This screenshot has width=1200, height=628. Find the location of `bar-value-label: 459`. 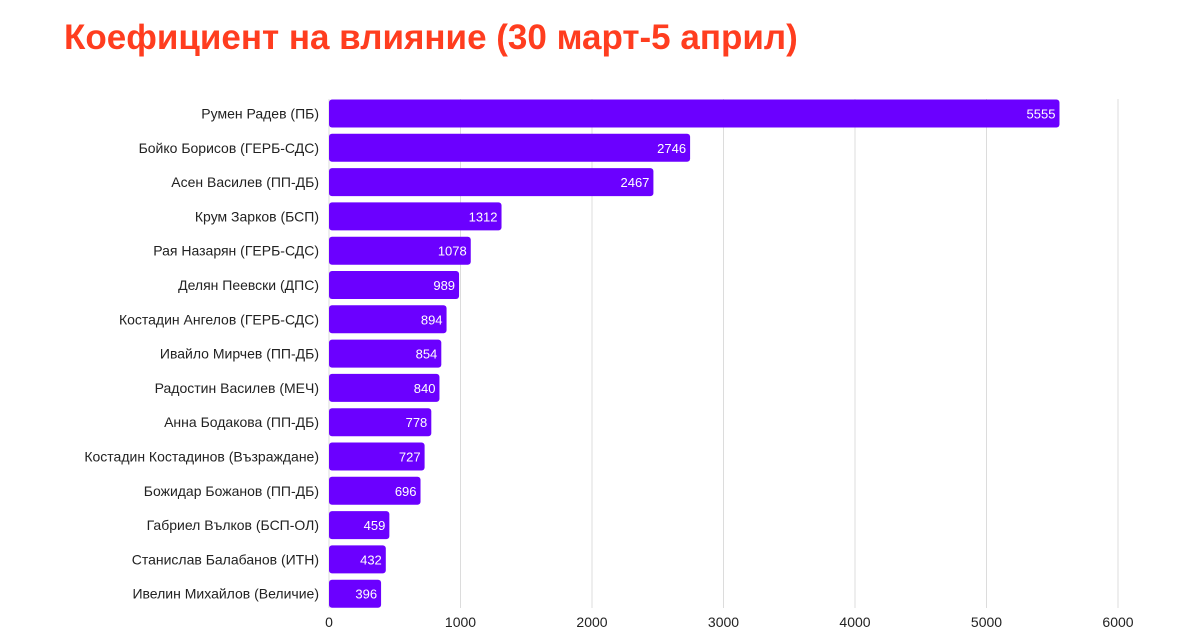

bar-value-label: 459 is located at coordinates (375, 525).